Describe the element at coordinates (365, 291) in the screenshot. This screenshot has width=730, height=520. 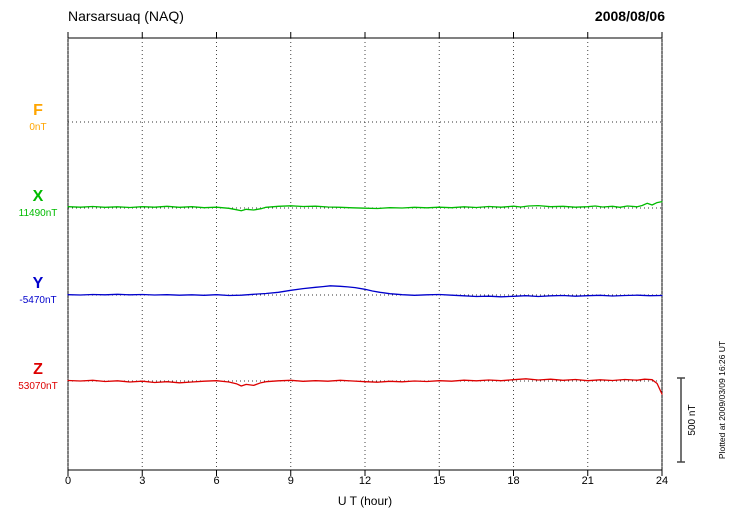
I see `trace-y` at that location.